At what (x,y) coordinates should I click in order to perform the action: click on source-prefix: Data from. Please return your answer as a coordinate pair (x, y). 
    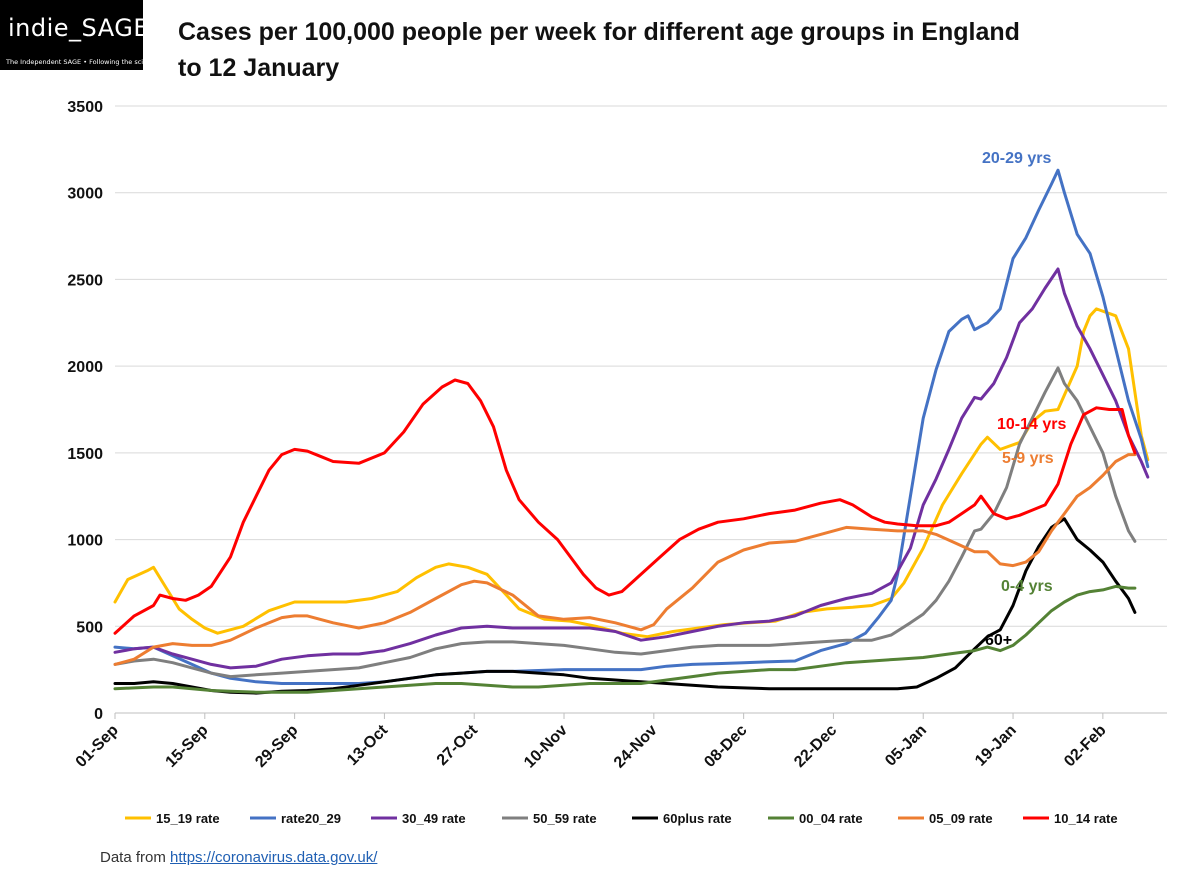
    Looking at the image, I should click on (135, 857).